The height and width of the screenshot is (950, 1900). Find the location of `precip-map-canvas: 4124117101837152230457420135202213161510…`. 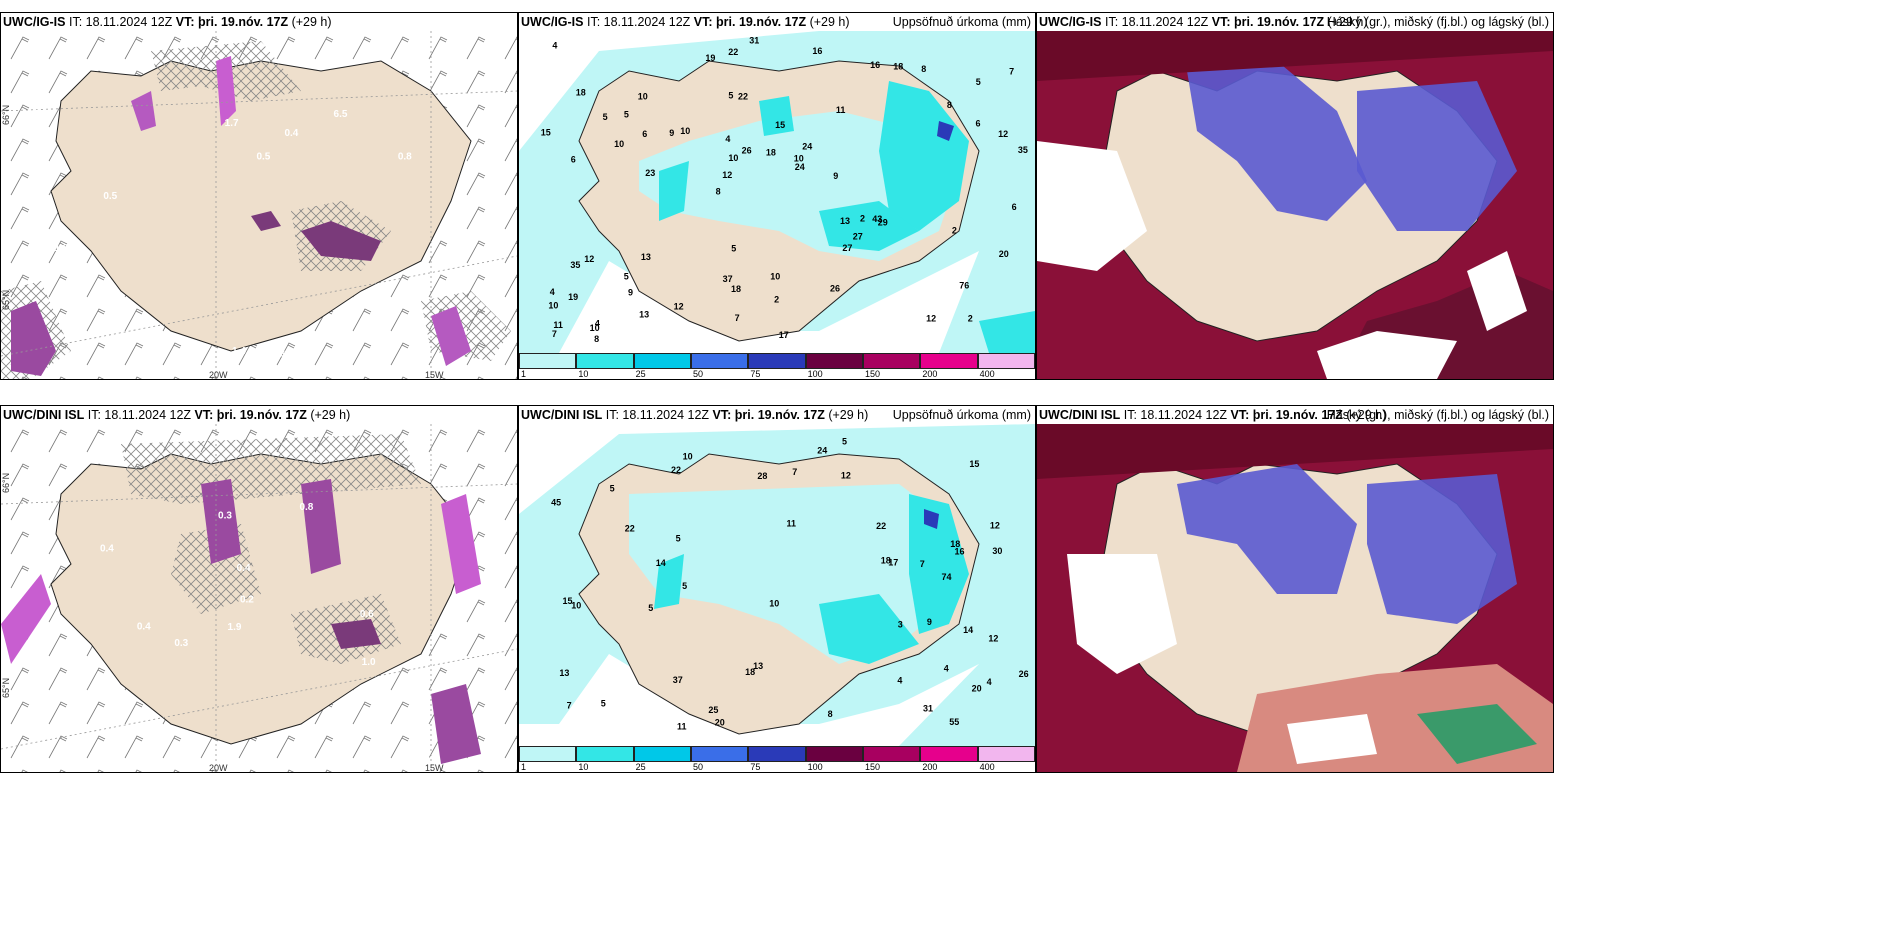

precip-map-canvas: 4124117101837152230457420135202213161510… is located at coordinates (777, 585).